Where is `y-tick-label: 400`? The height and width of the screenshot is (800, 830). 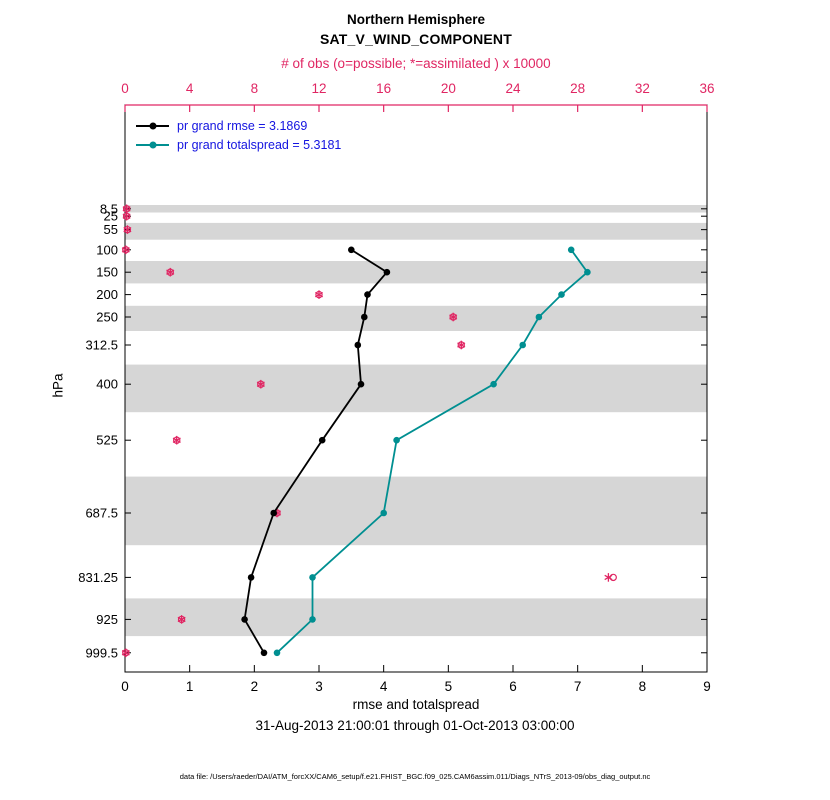 y-tick-label: 400 is located at coordinates (107, 384).